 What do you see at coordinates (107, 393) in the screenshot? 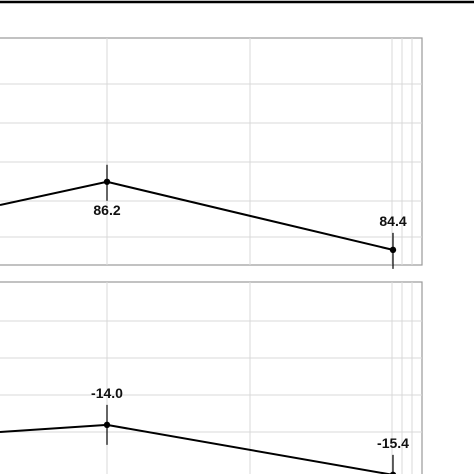
I see `data-label: -14.0` at bounding box center [107, 393].